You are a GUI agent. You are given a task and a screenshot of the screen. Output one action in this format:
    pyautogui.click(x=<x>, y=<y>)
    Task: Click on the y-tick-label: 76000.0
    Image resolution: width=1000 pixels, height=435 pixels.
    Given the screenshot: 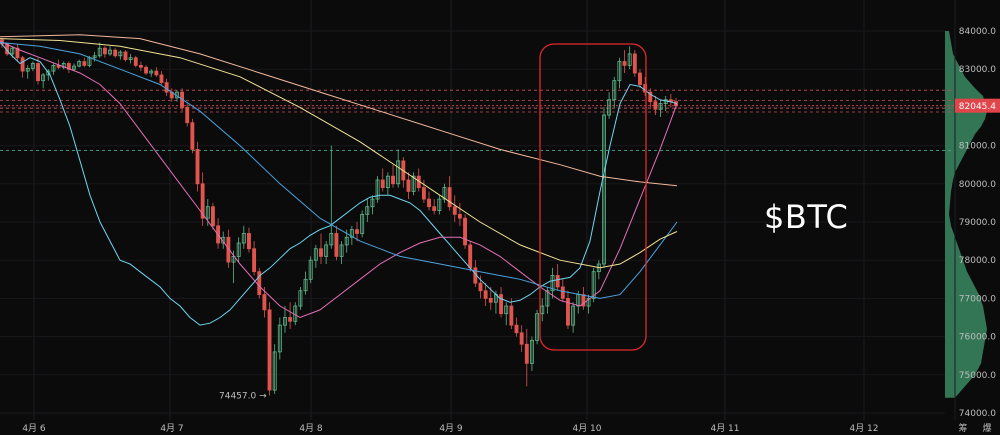 What is the action you would take?
    pyautogui.click(x=977, y=338)
    